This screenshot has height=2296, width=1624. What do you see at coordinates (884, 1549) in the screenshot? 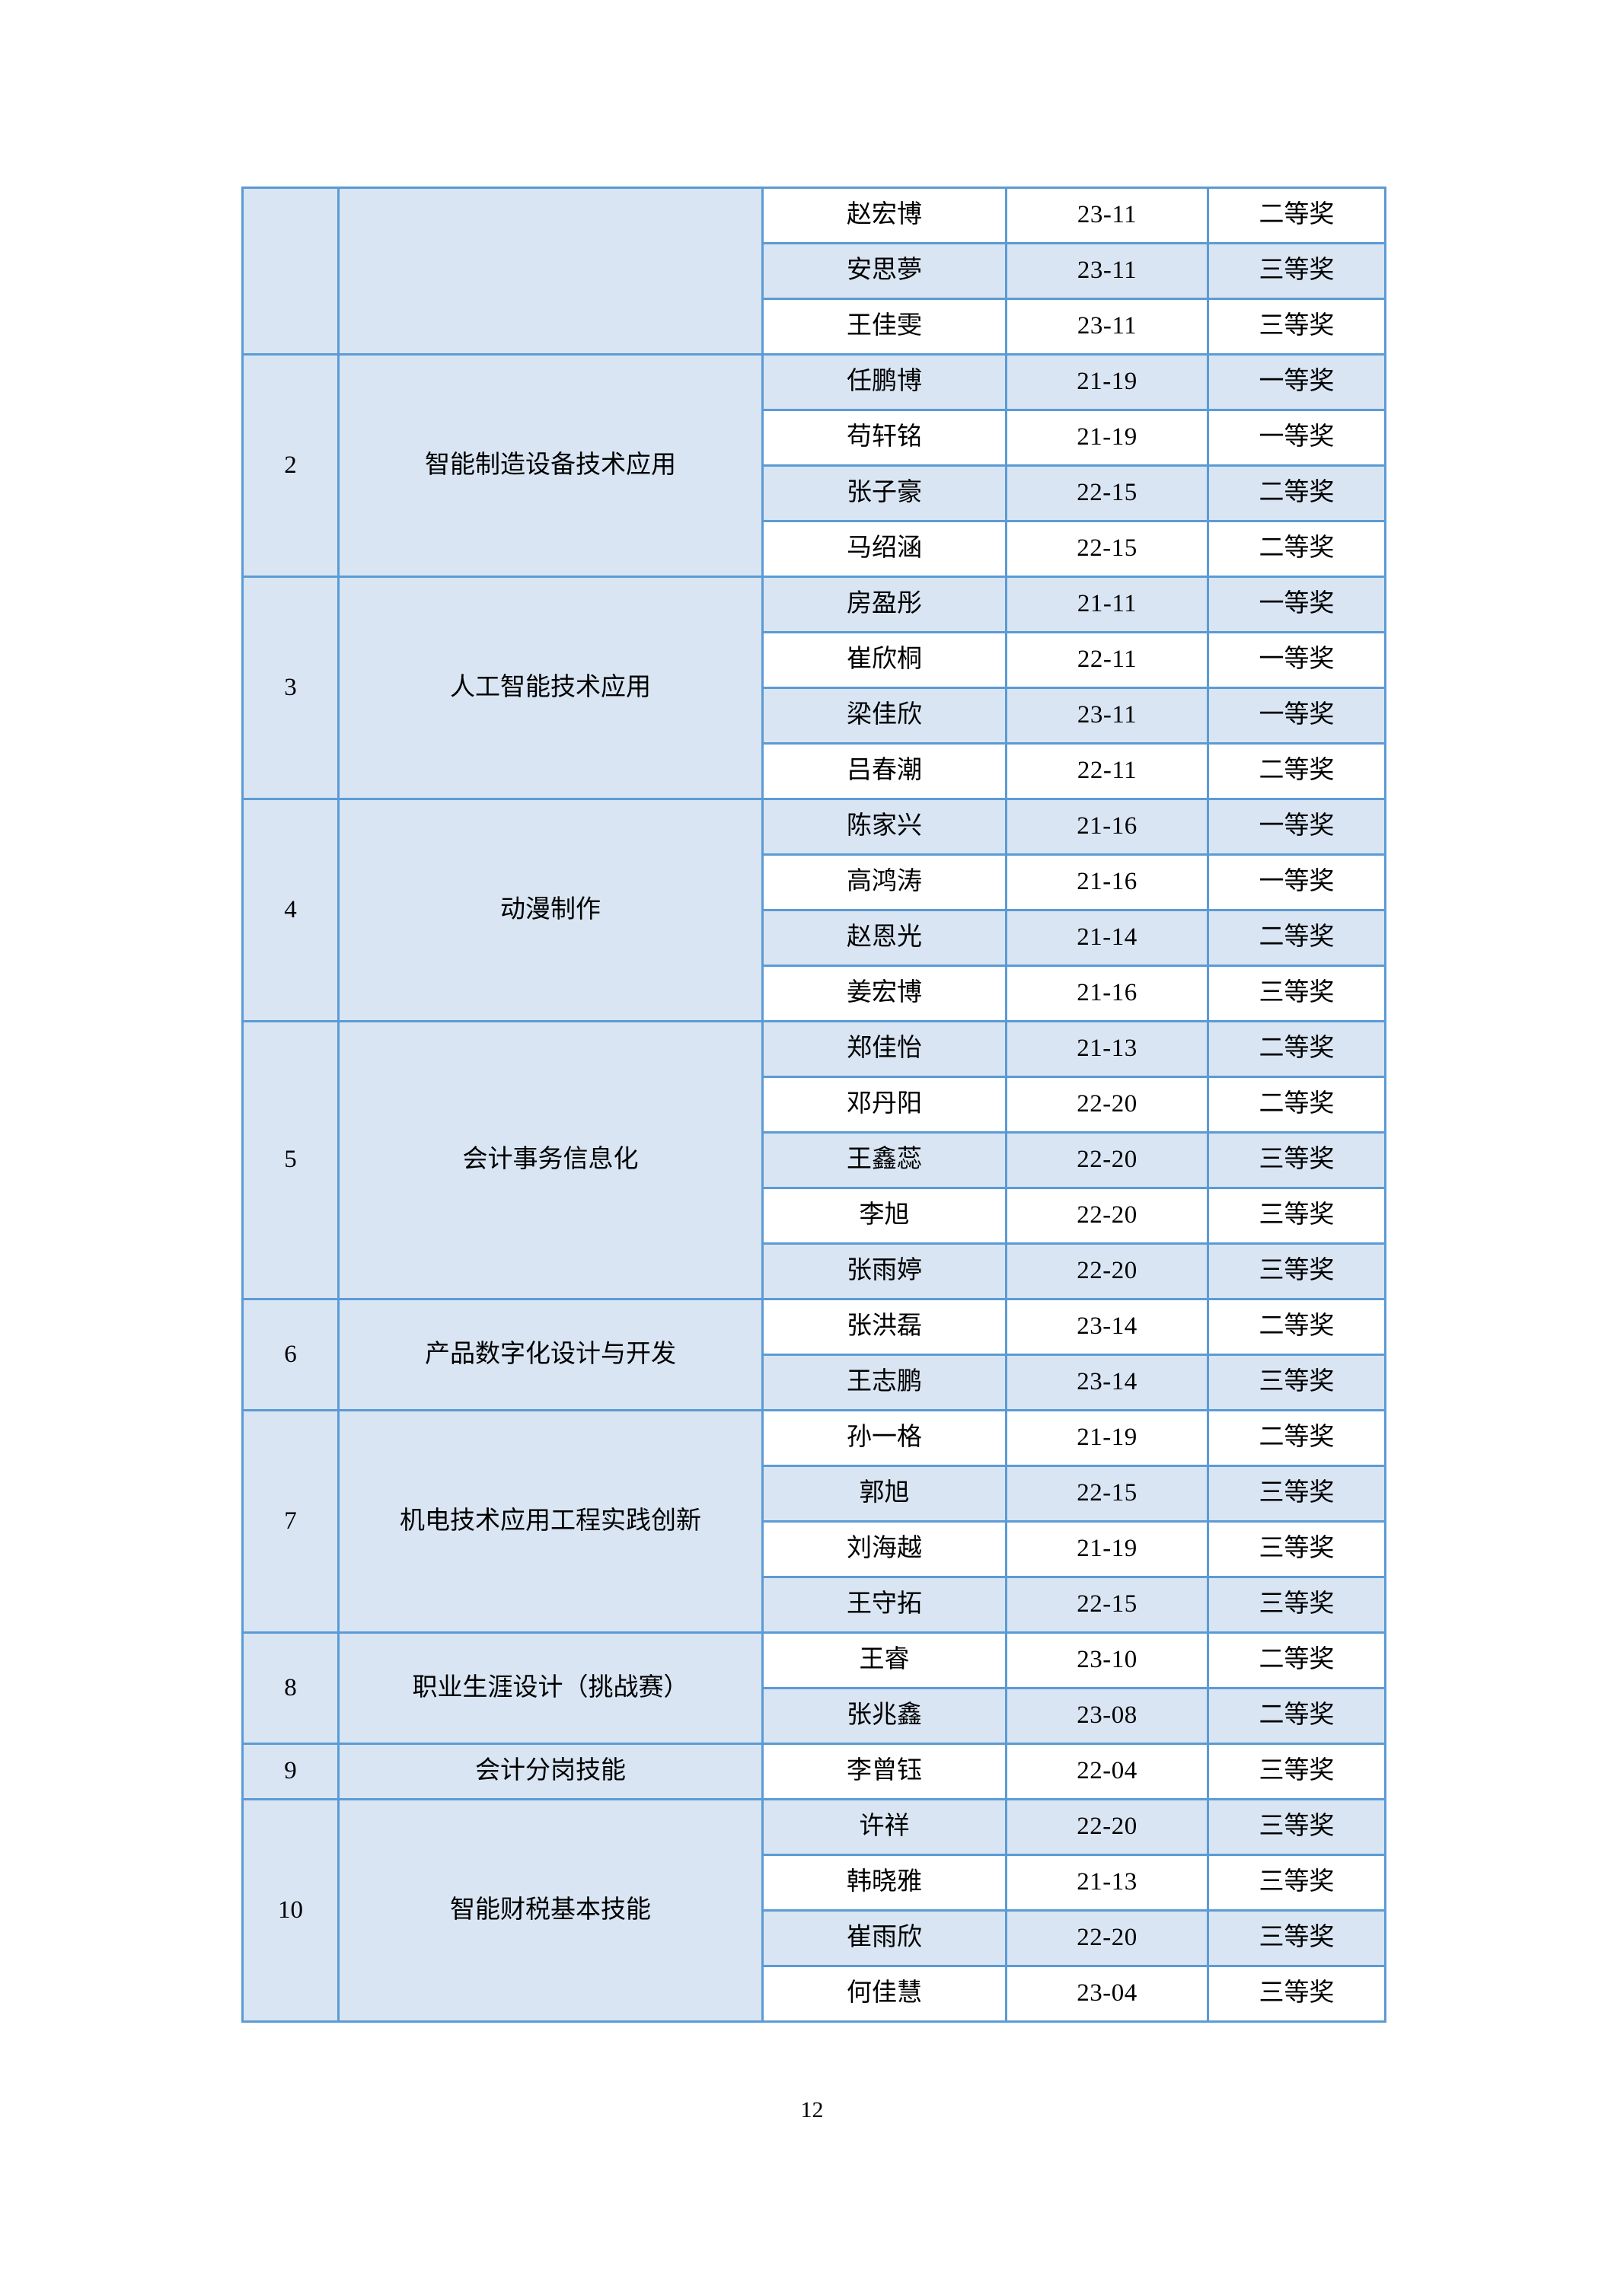
I see `cell-student-name: 刘海越` at bounding box center [884, 1549].